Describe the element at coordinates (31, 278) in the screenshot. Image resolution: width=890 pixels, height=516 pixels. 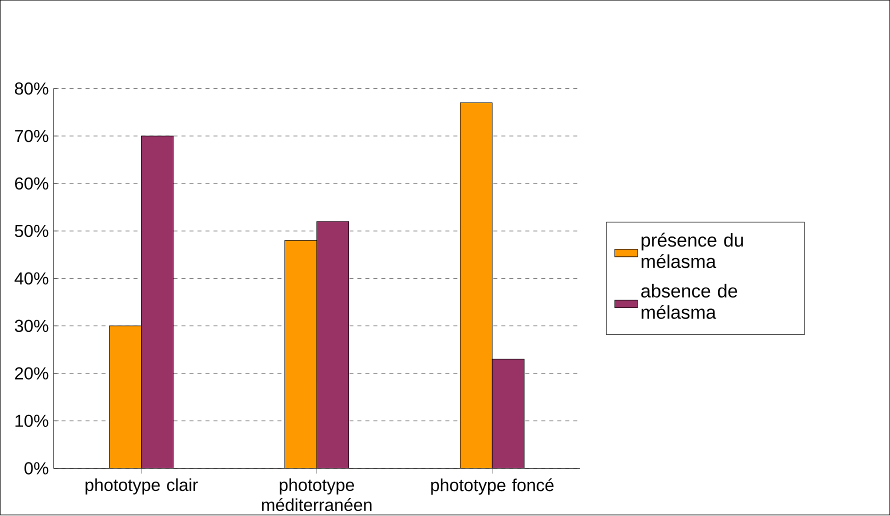
I see `y-tick-label: 40%` at that location.